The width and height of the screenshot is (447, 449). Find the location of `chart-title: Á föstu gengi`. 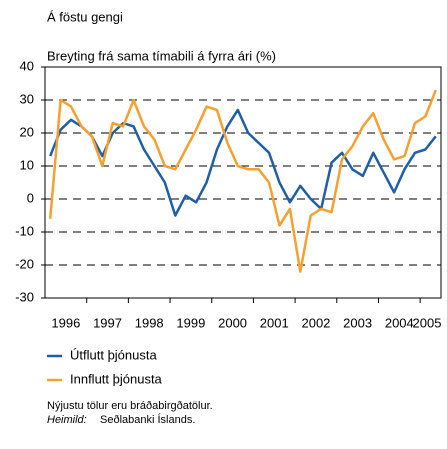

chart-title: Á föstu gengi is located at coordinates (85, 16).